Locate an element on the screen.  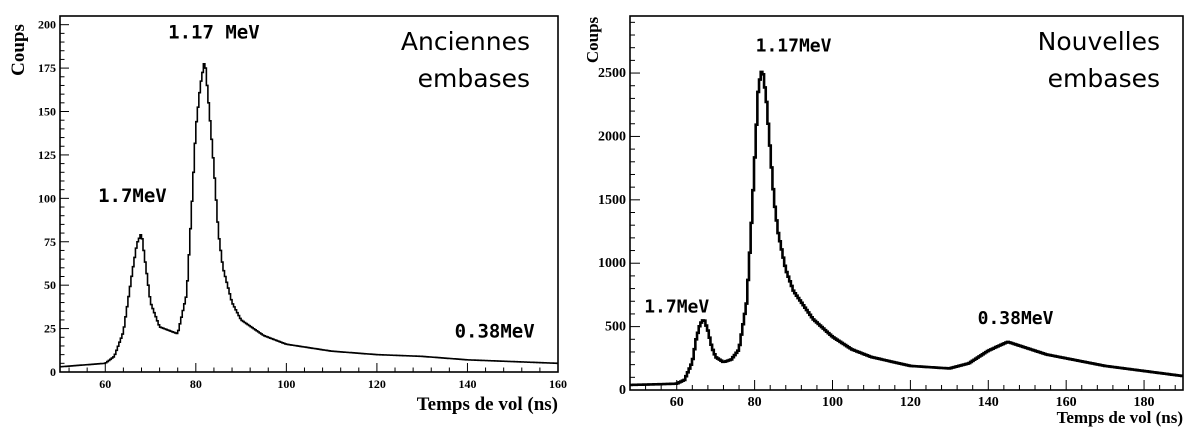
x-axis-title-right: Temps de vol (ns) is located at coordinates (1120, 417).